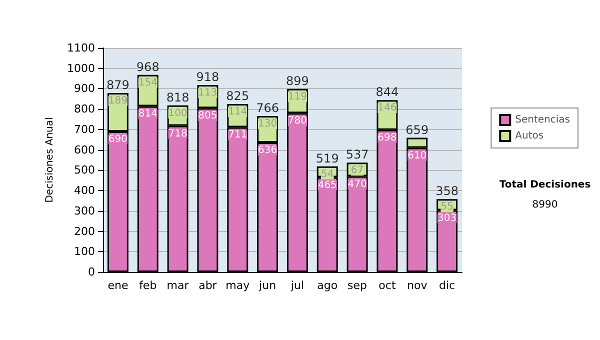 The height and width of the screenshot is (340, 600). Describe the element at coordinates (327, 174) in the screenshot. I see `data-label: 54` at that location.